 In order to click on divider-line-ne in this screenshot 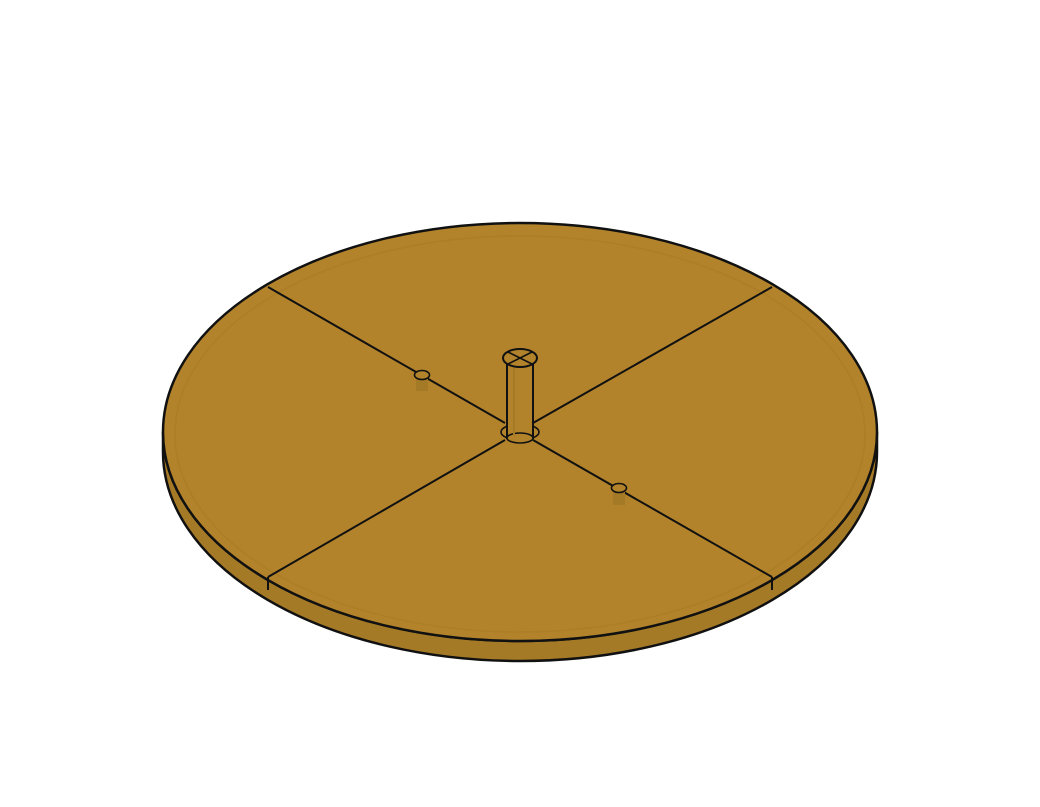, I will do `click(652, 355)`.